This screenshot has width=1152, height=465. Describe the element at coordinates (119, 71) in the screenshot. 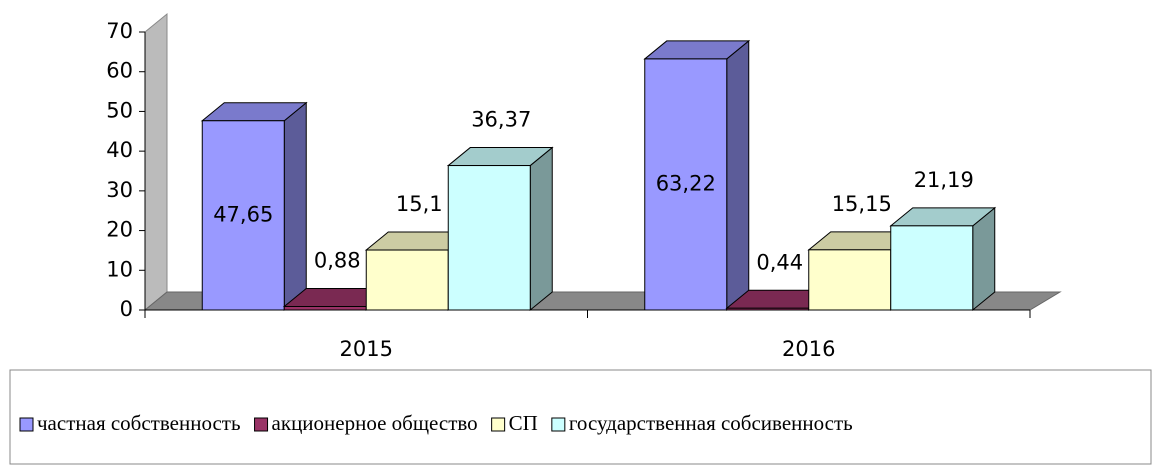

I see `y-tick-label: 60` at that location.